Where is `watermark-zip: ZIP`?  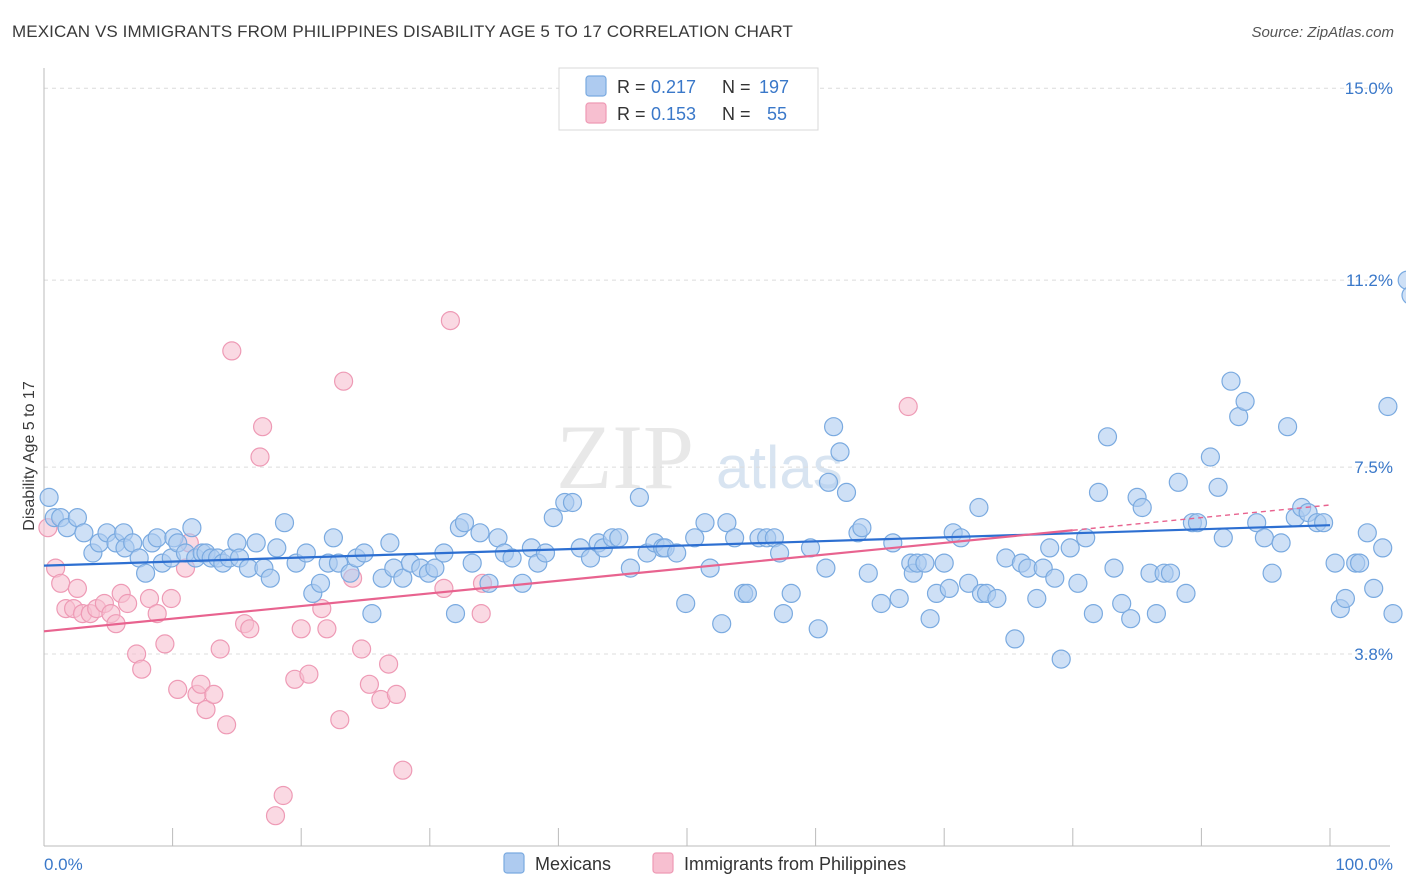 watermark-zip: ZIP is located at coordinates (625, 457).